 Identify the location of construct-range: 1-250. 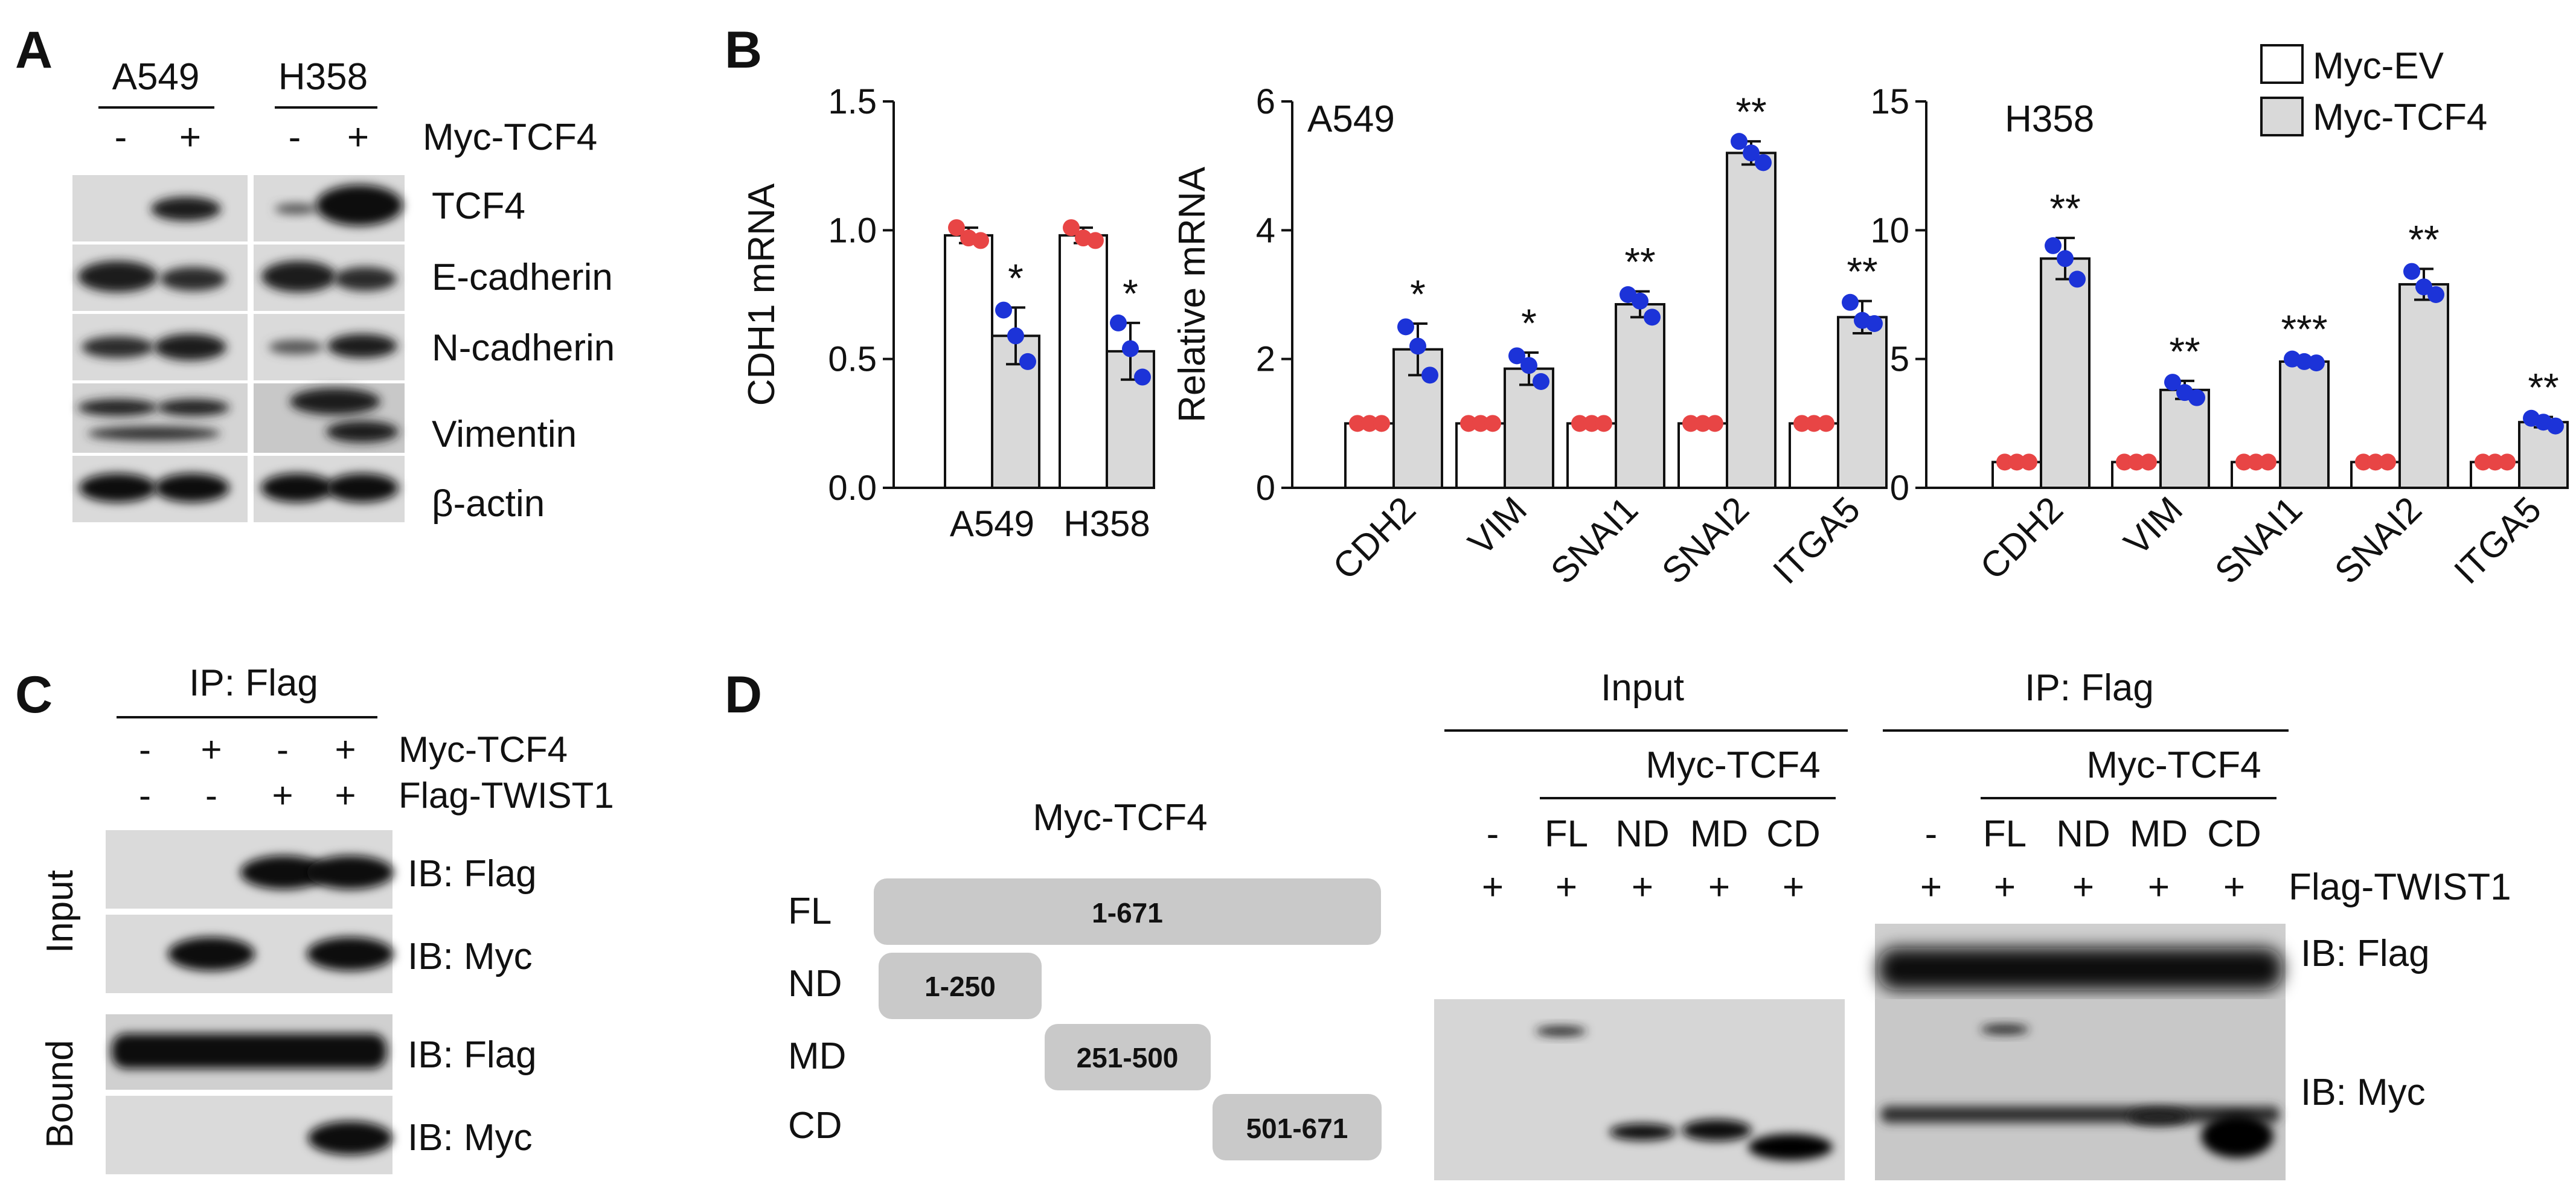
(960, 987).